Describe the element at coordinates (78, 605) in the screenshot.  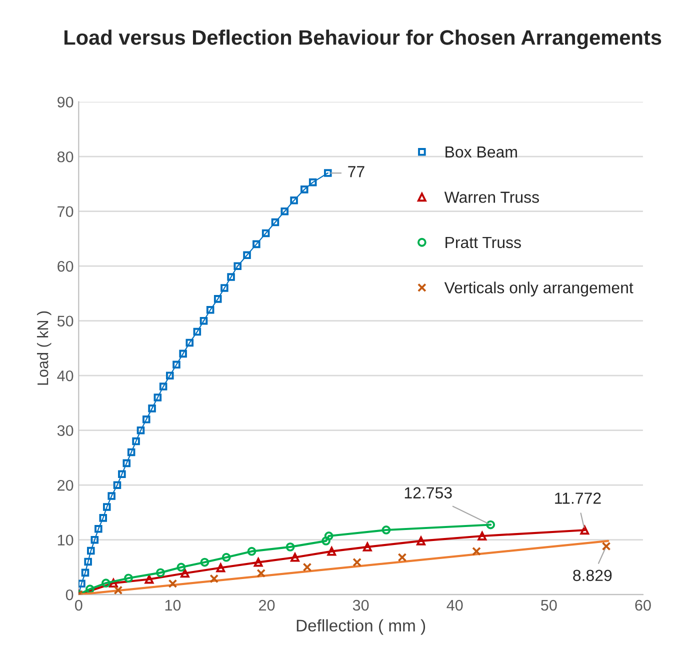
I see `x-tick-label: 0` at that location.